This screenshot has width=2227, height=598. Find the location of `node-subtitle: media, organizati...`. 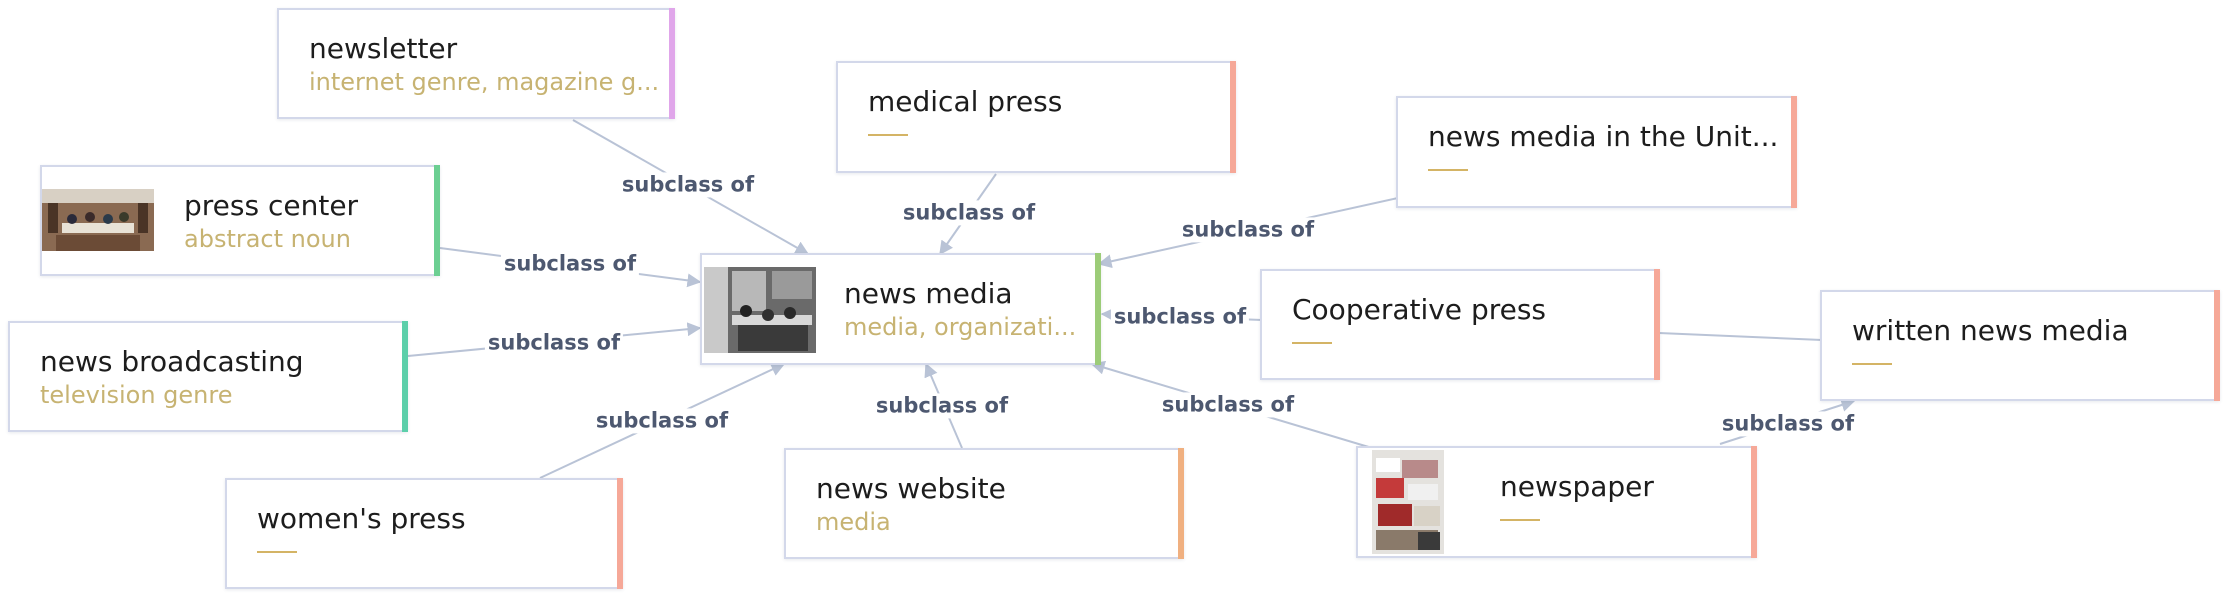

node-subtitle: media, organizati... is located at coordinates (960, 327).